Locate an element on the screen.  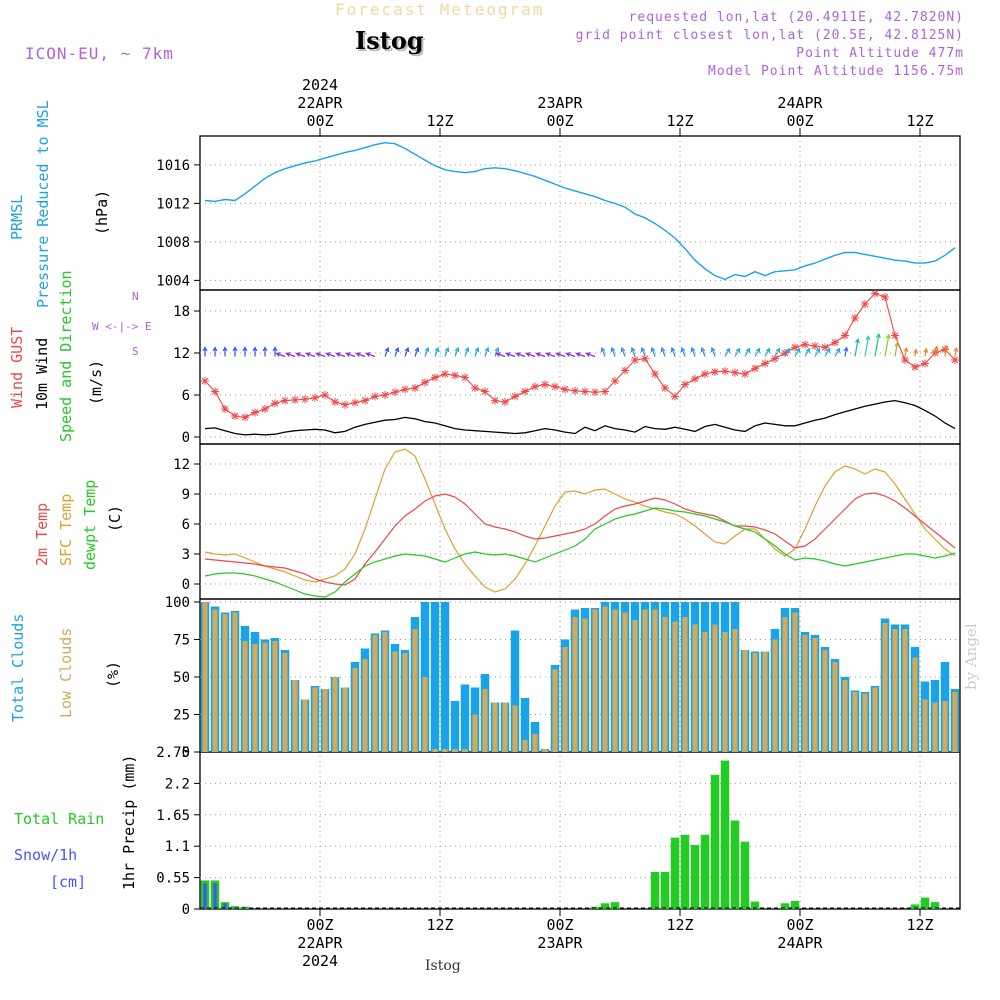
compass-west-east: W <-|-> E is located at coordinates (122, 326).